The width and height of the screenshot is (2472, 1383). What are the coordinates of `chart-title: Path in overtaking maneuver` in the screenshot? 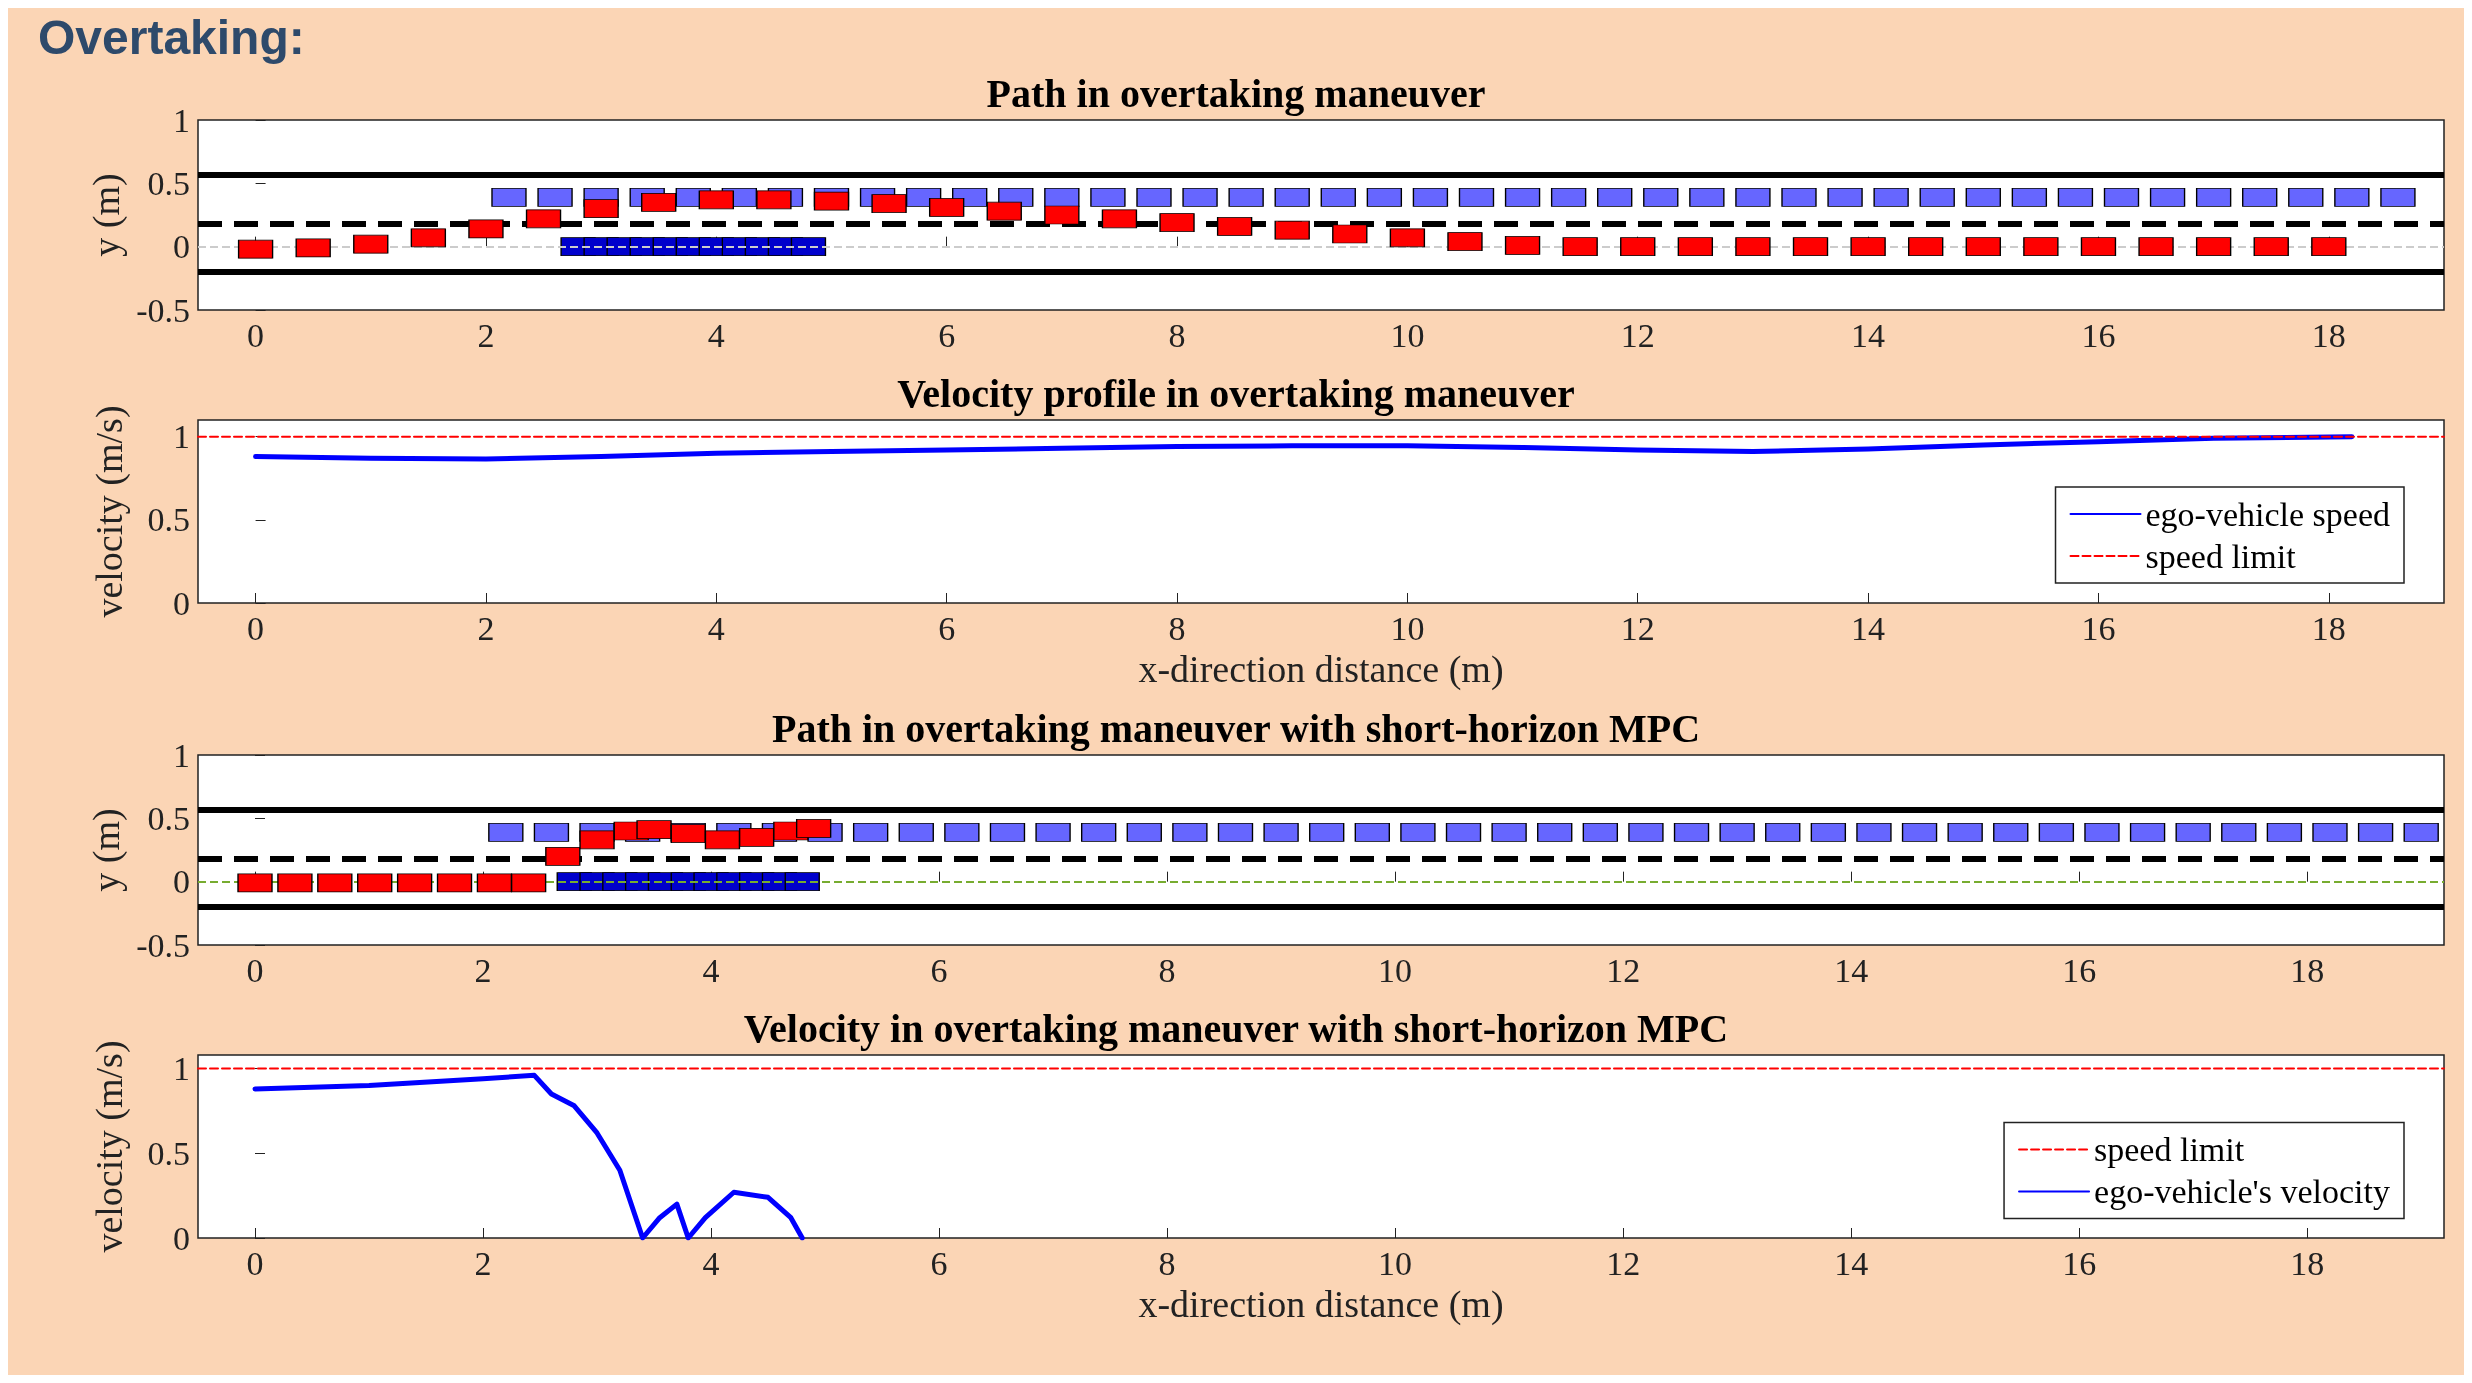 It's located at (1236, 93).